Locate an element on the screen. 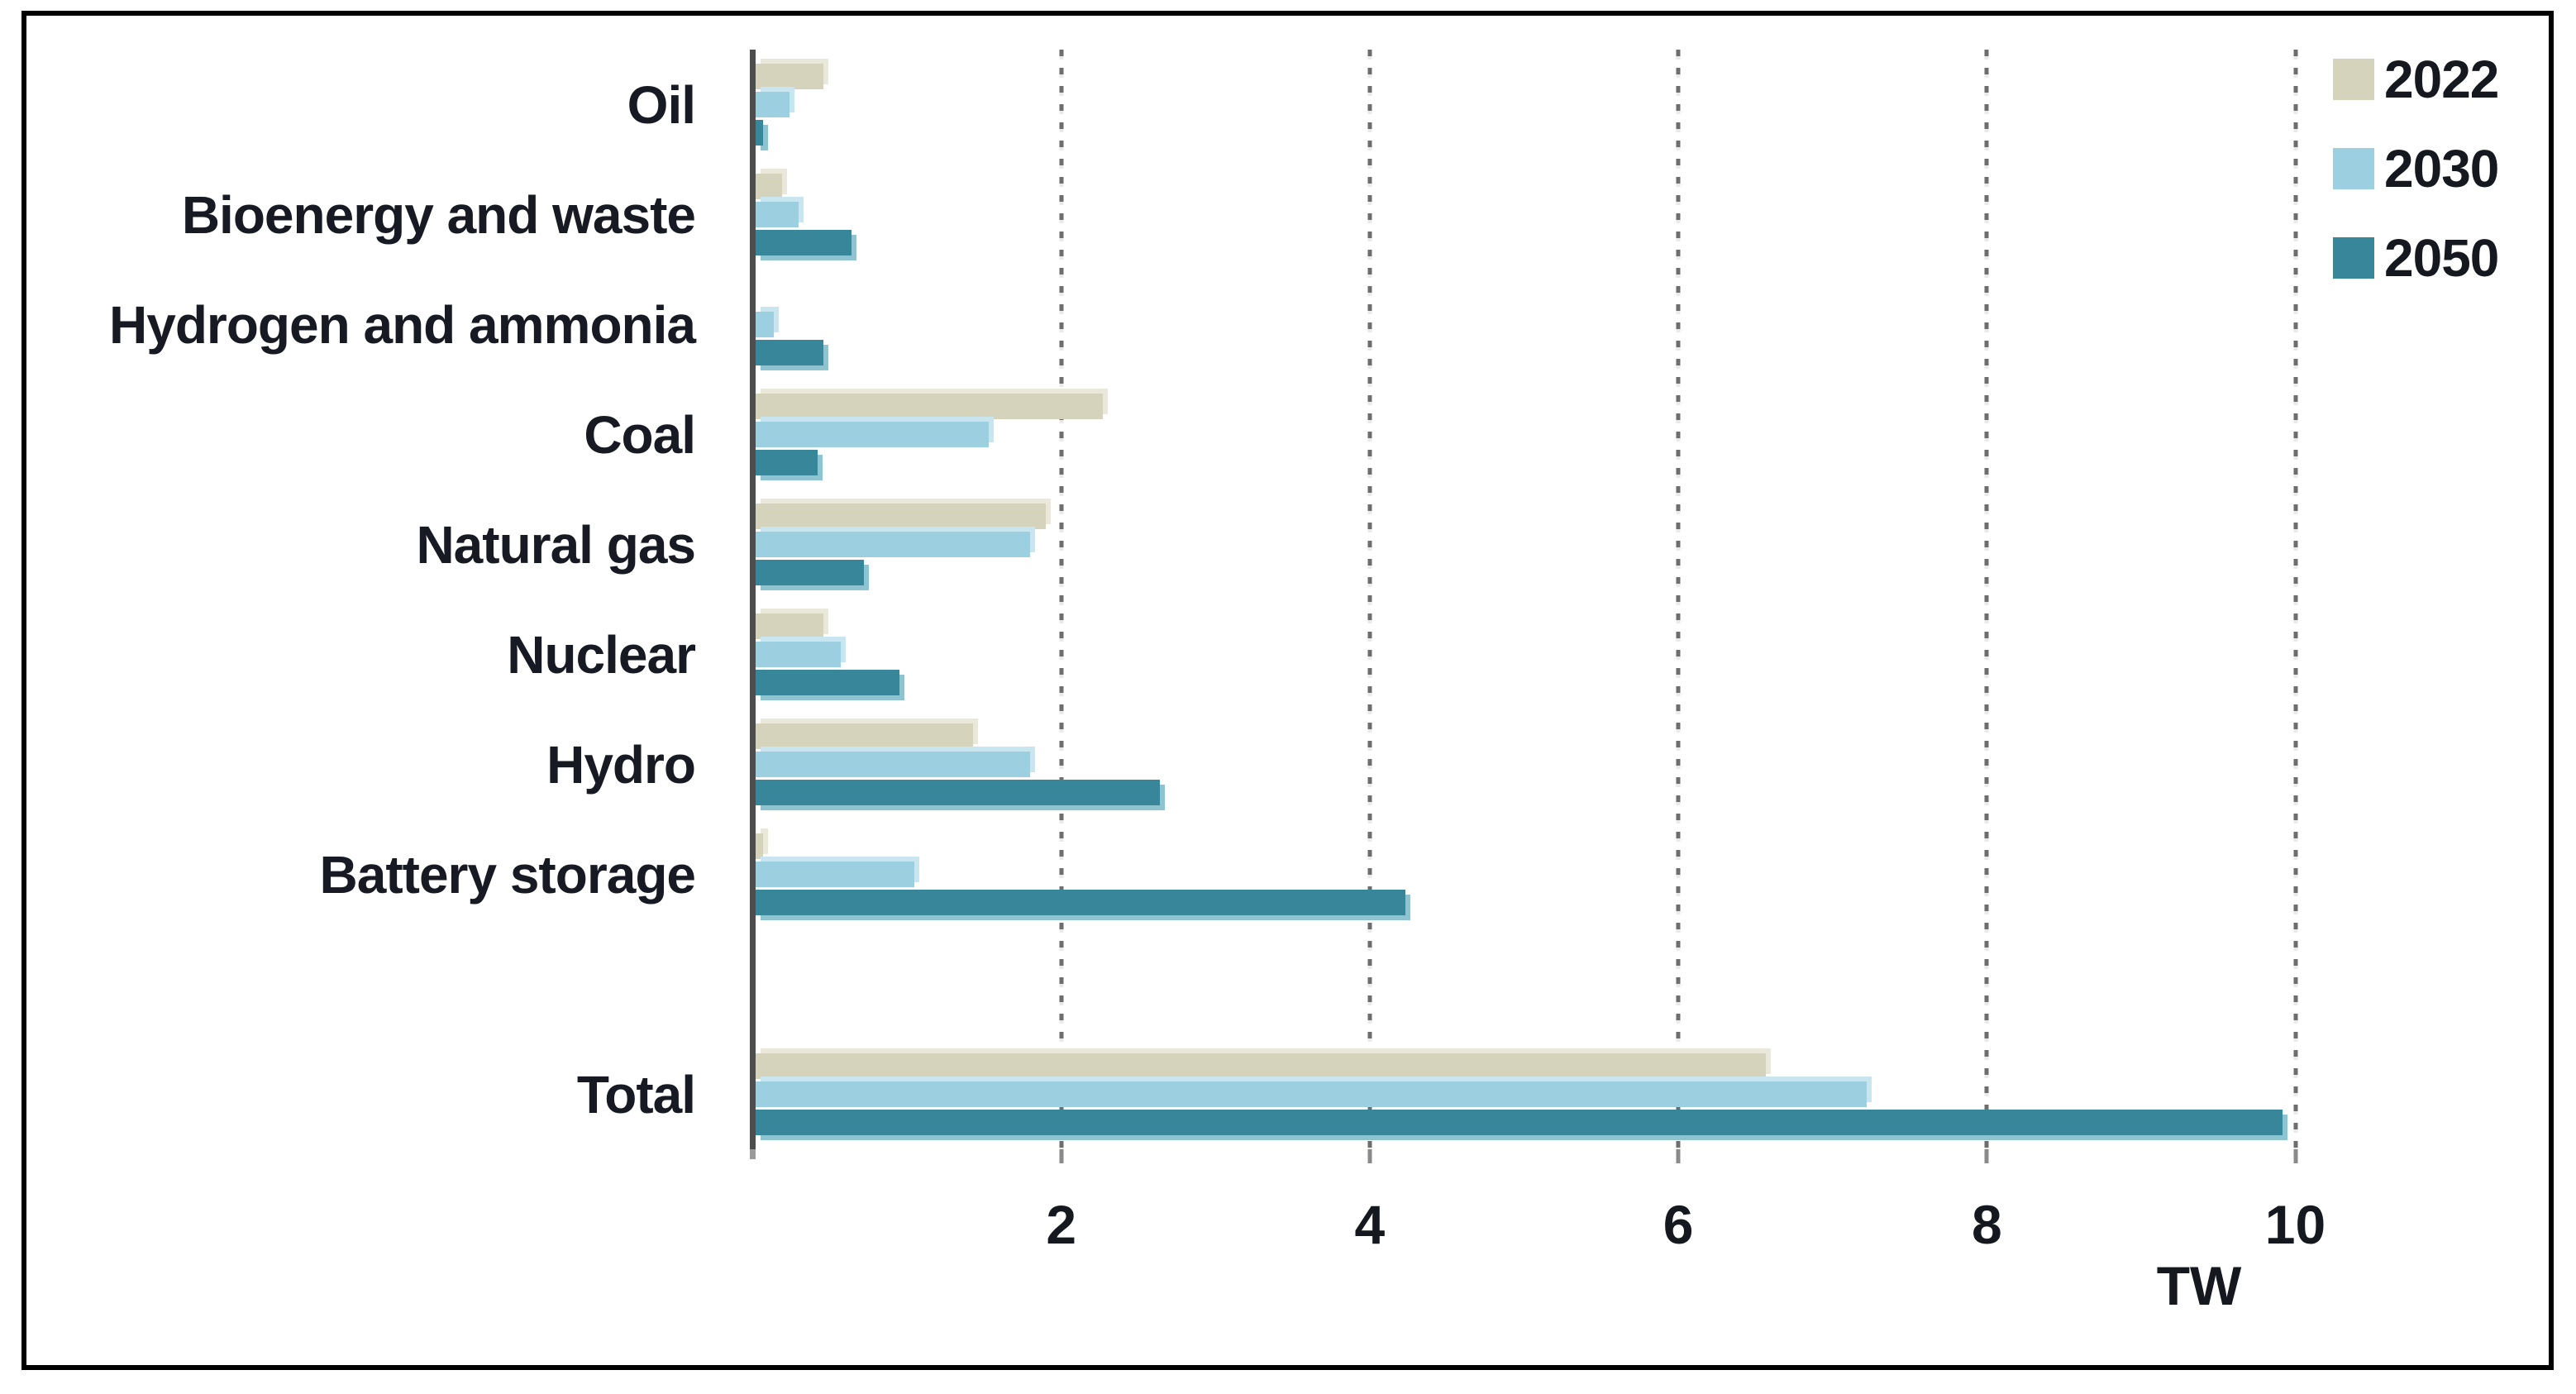 The image size is (2576, 1394). bar-2050-natural-gas is located at coordinates (810, 572).